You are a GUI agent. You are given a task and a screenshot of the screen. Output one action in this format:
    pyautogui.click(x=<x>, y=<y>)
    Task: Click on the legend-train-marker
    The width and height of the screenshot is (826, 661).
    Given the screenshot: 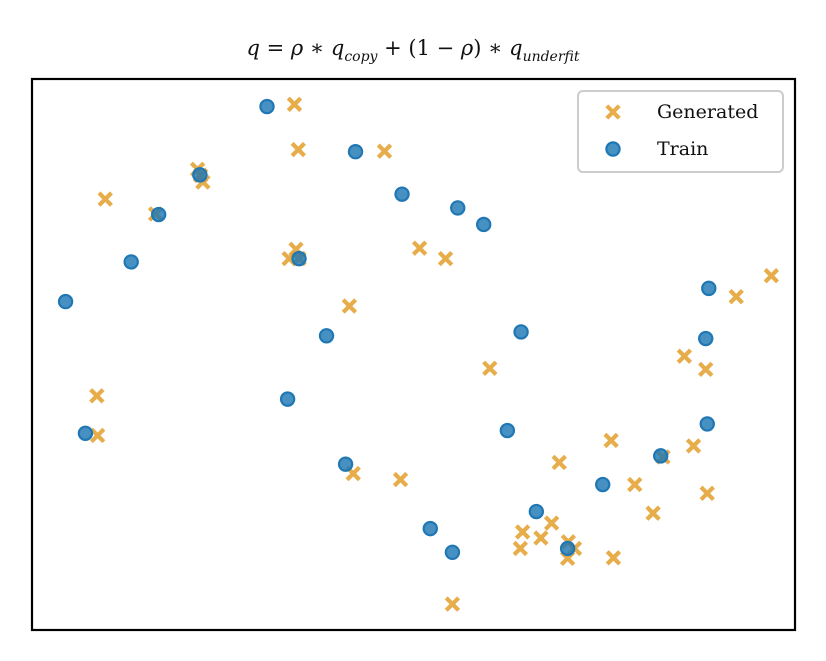 What is the action you would take?
    pyautogui.click(x=613, y=149)
    